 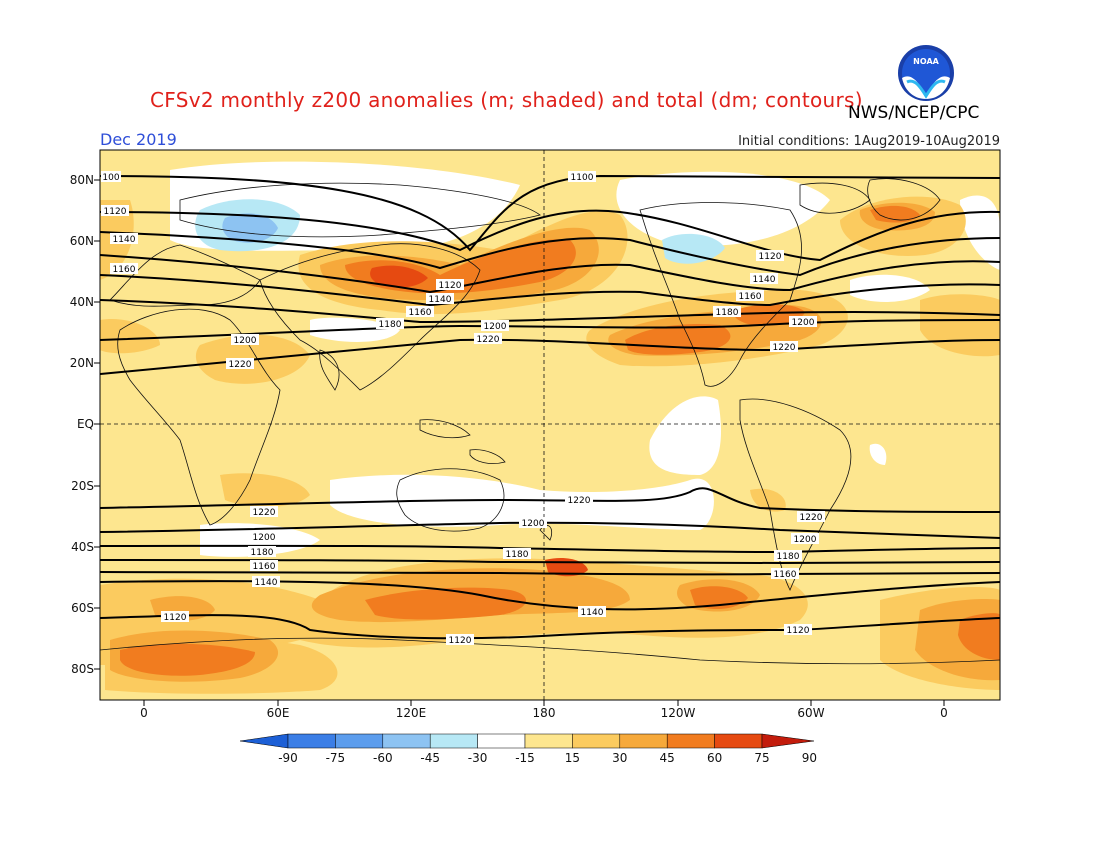 What do you see at coordinates (82, 486) in the screenshot?
I see `lat-label: 20S` at bounding box center [82, 486].